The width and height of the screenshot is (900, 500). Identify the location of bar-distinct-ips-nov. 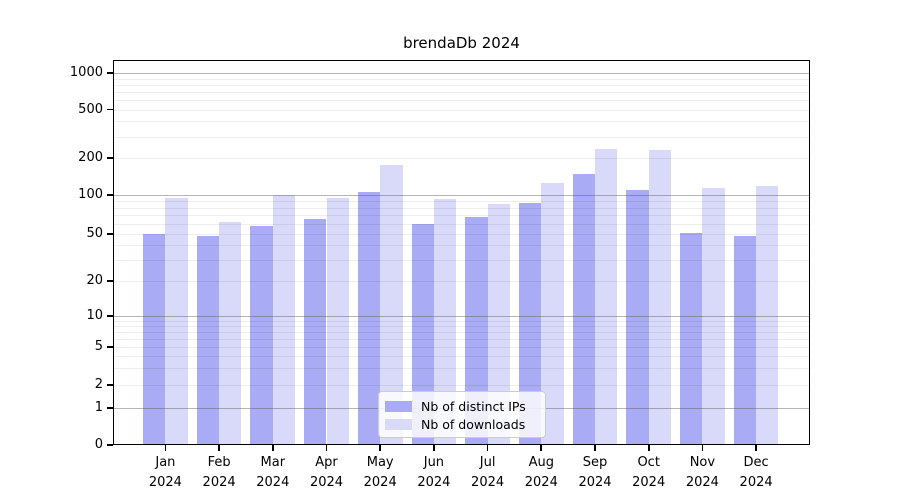
(691, 338).